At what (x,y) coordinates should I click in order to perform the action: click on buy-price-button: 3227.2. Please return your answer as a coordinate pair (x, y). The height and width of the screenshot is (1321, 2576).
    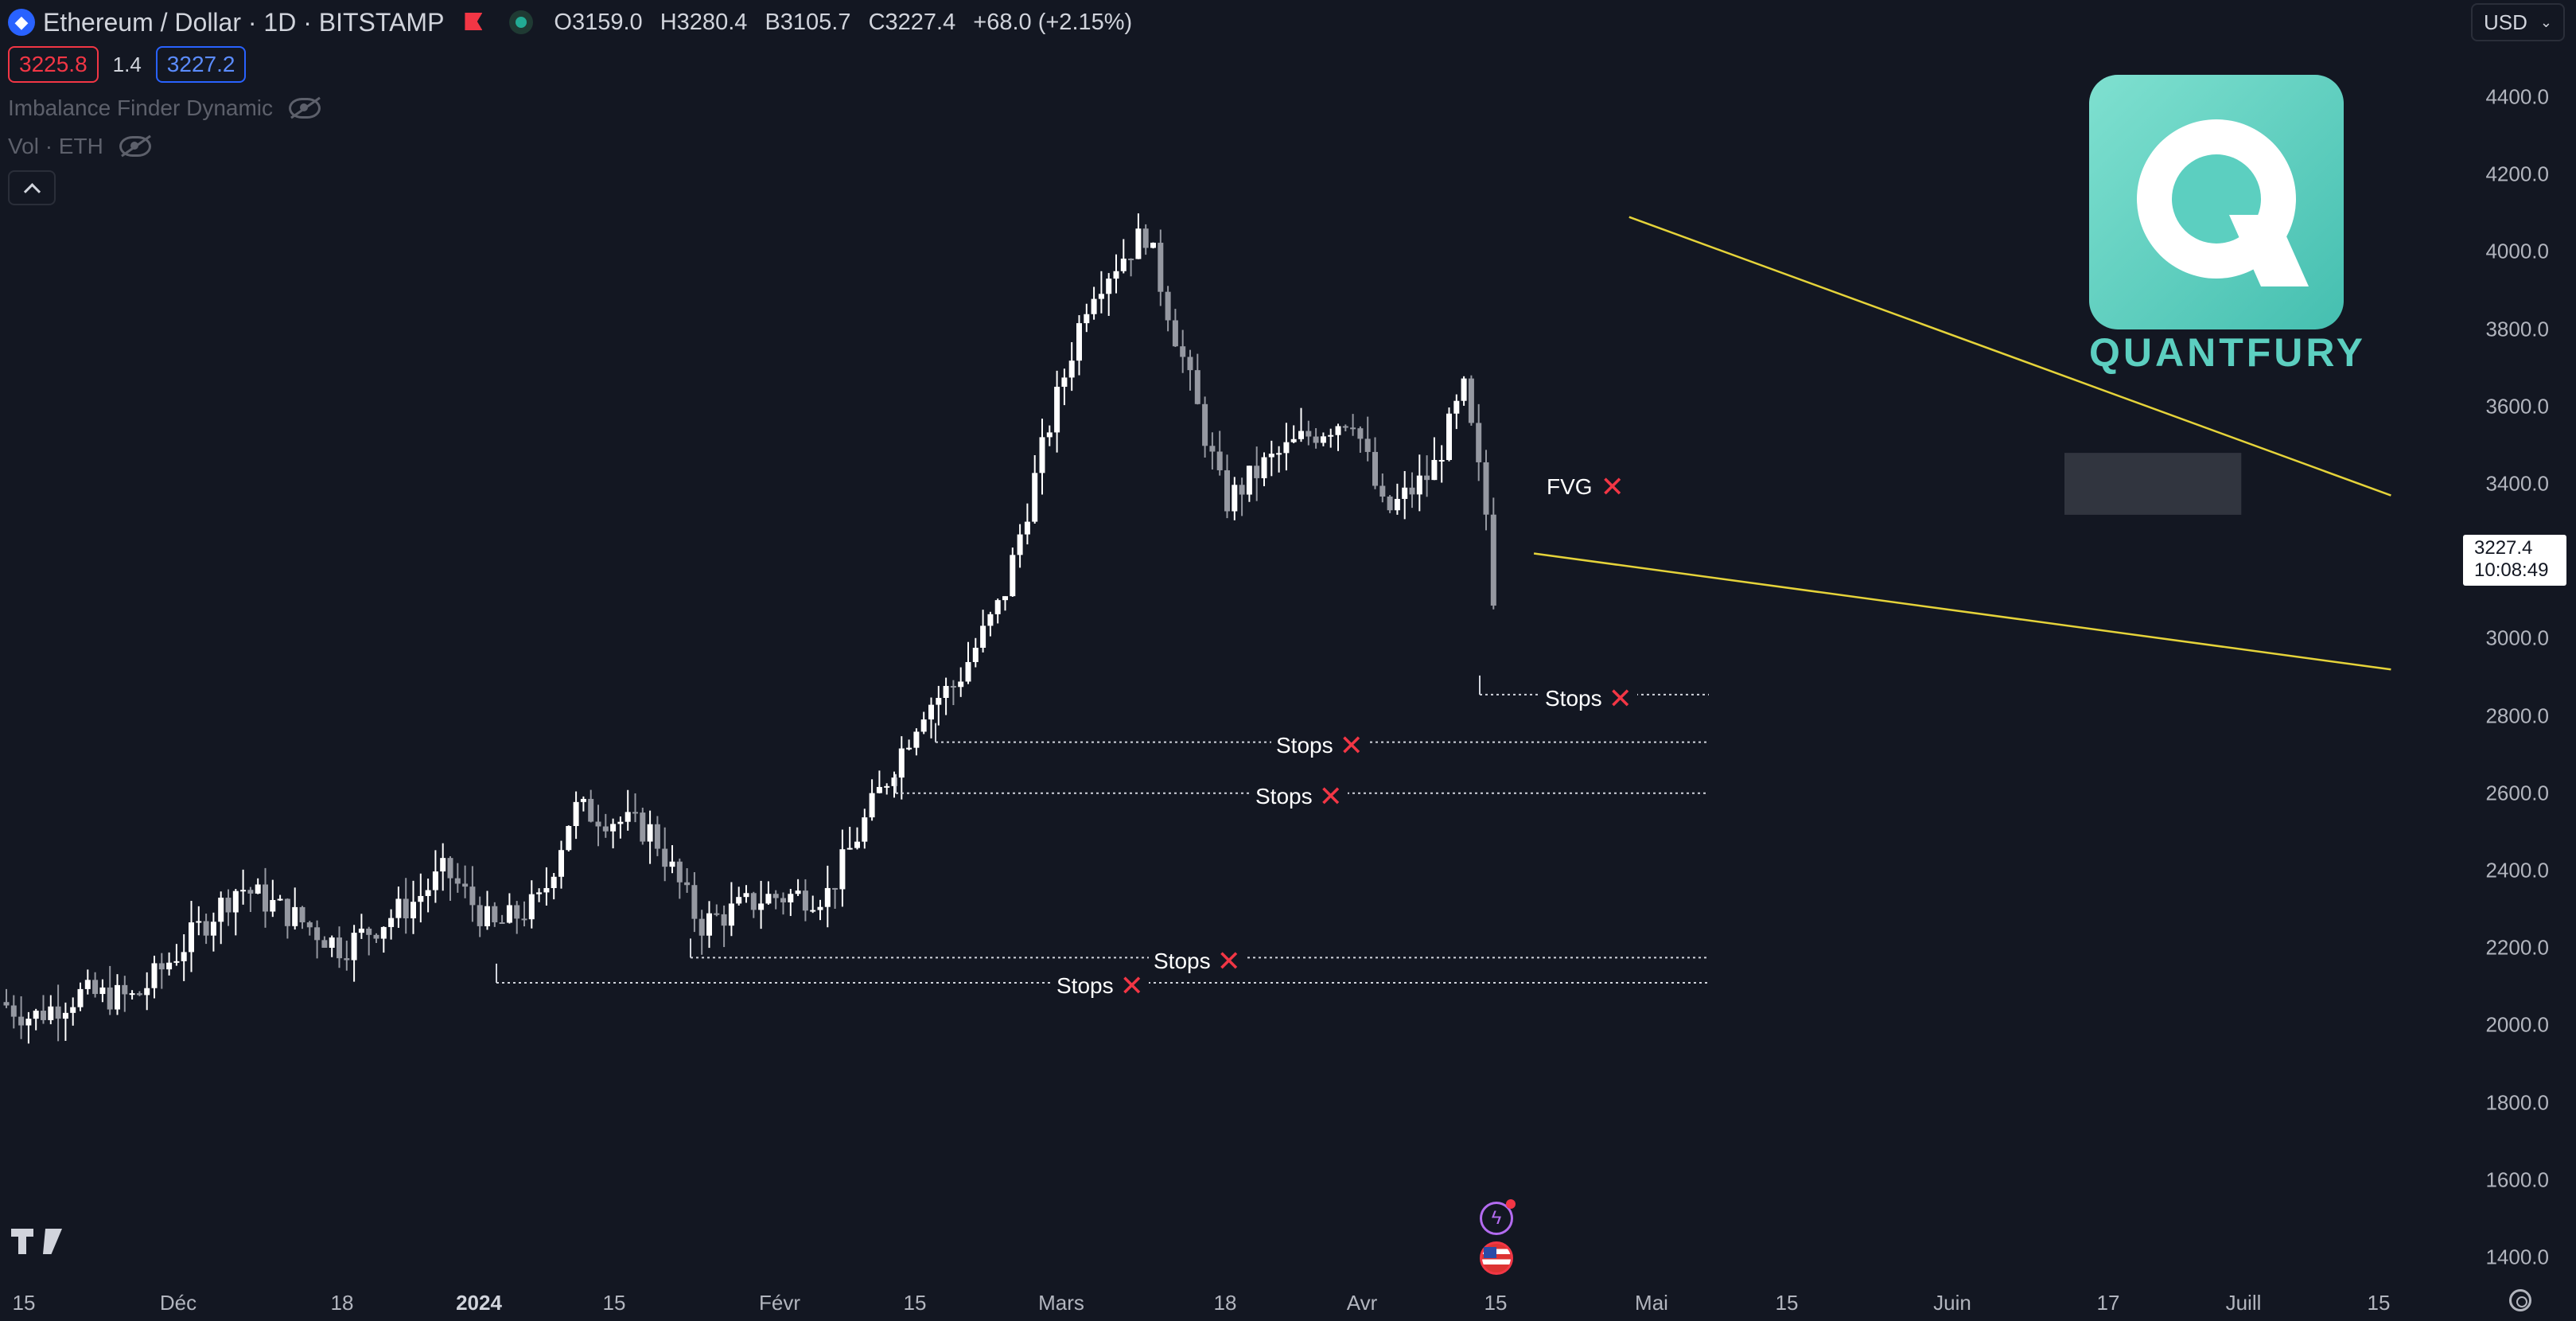
    Looking at the image, I should click on (201, 64).